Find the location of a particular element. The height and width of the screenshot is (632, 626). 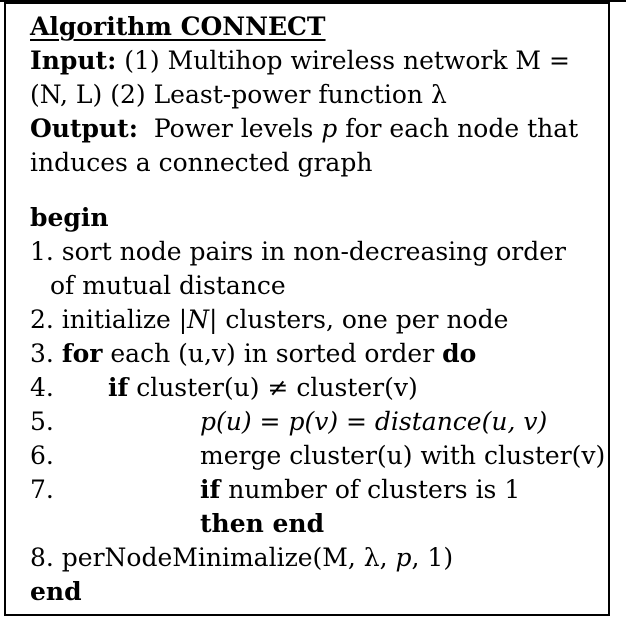

step-4-text: cluster(u) ≠ cluster(v) is located at coordinates (273, 387).